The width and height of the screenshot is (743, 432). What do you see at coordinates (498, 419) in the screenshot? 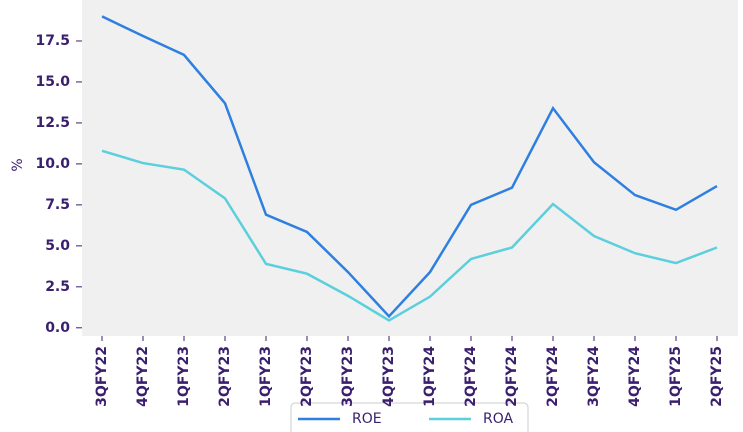
I see `legend-label: ROA` at bounding box center [498, 419].